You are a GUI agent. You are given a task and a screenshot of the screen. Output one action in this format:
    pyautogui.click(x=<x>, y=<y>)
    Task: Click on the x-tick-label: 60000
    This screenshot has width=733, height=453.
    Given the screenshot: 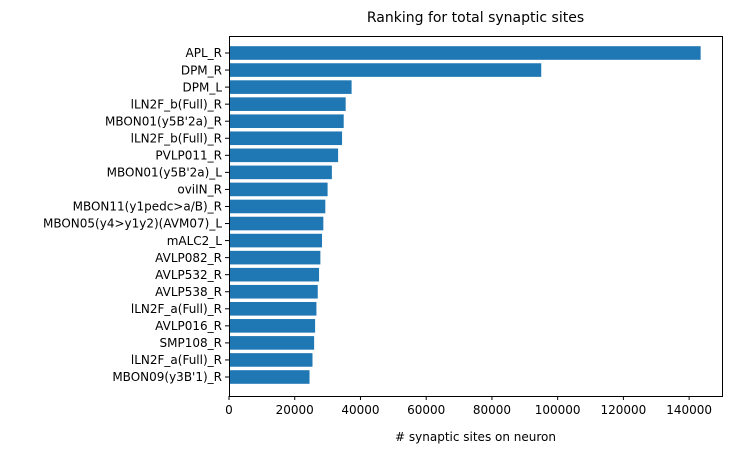 What is the action you would take?
    pyautogui.click(x=426, y=410)
    